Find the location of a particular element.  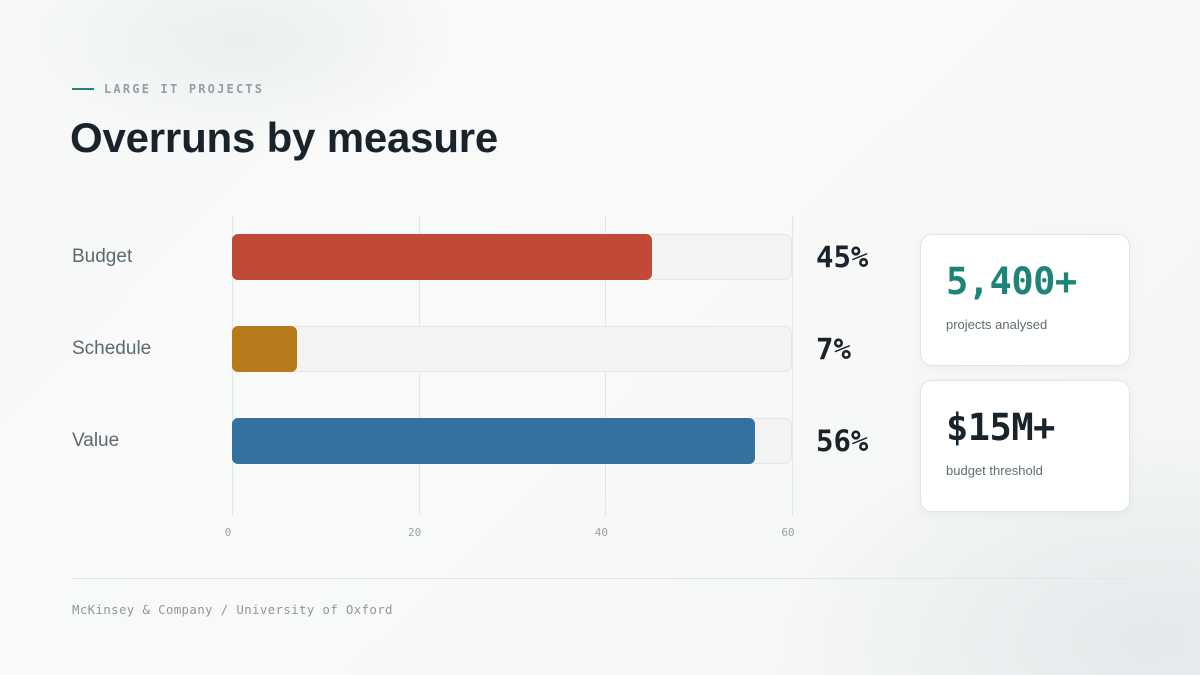

eyebrow-accent-line is located at coordinates (83, 89).